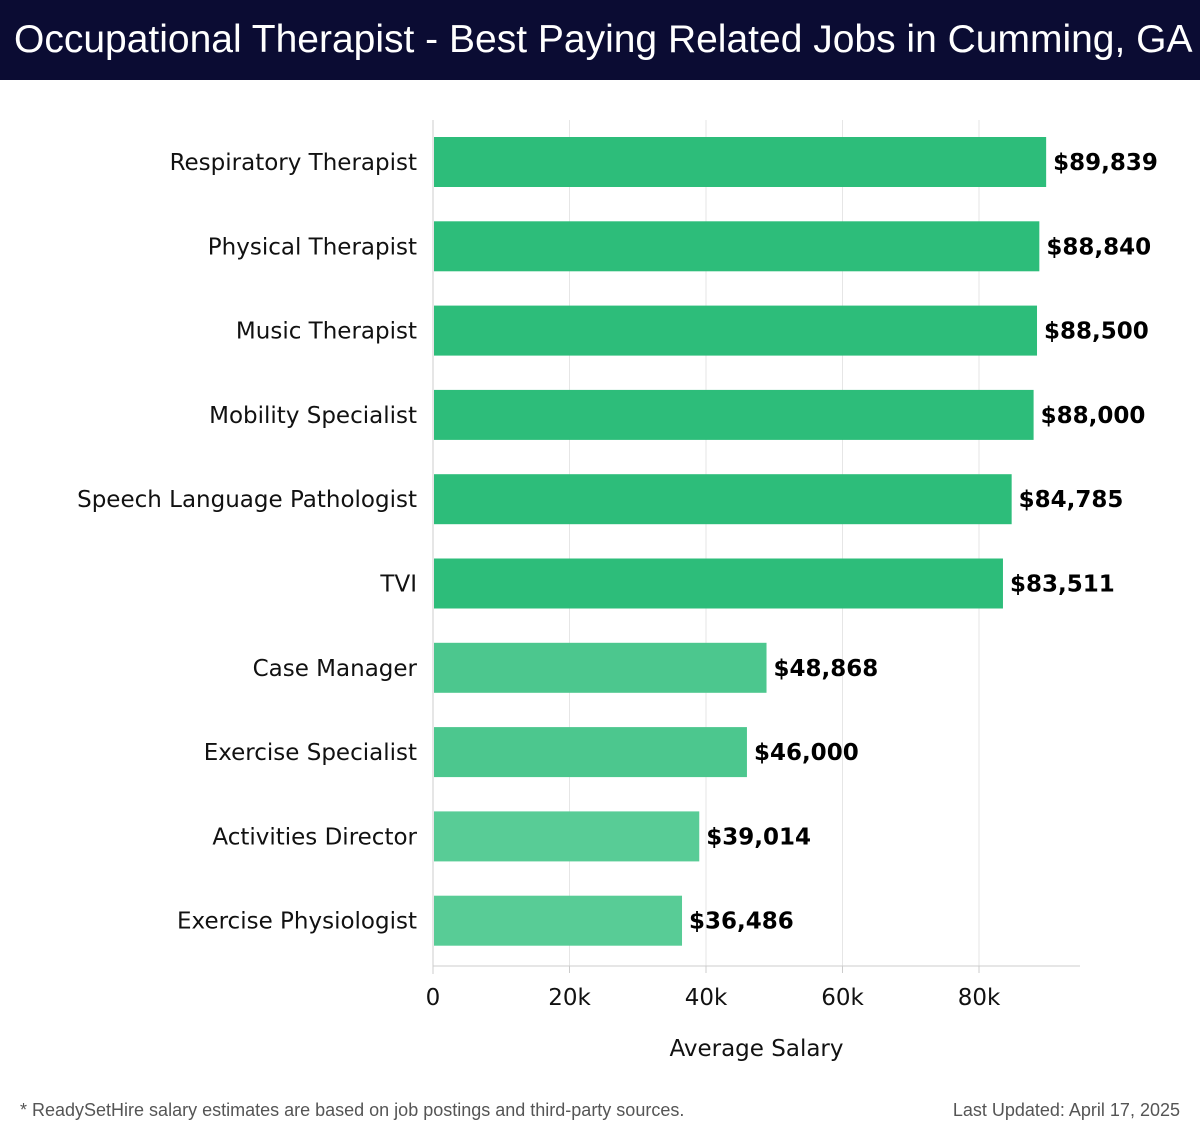  What do you see at coordinates (326, 332) in the screenshot?
I see `category-label: Music Therapist` at bounding box center [326, 332].